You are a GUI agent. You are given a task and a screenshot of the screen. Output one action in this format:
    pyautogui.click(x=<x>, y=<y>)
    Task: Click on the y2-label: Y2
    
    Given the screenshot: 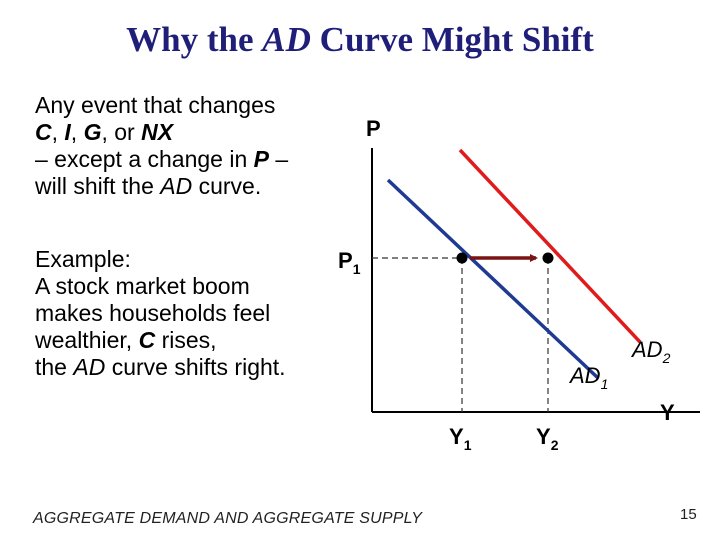 What is the action you would take?
    pyautogui.click(x=547, y=438)
    